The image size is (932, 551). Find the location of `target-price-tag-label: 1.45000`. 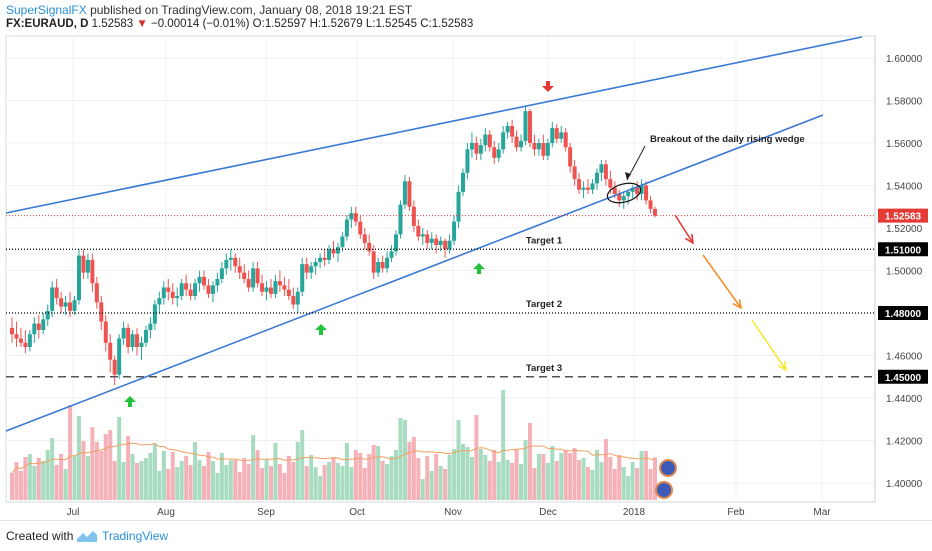

target-price-tag-label: 1.45000 is located at coordinates (903, 378).